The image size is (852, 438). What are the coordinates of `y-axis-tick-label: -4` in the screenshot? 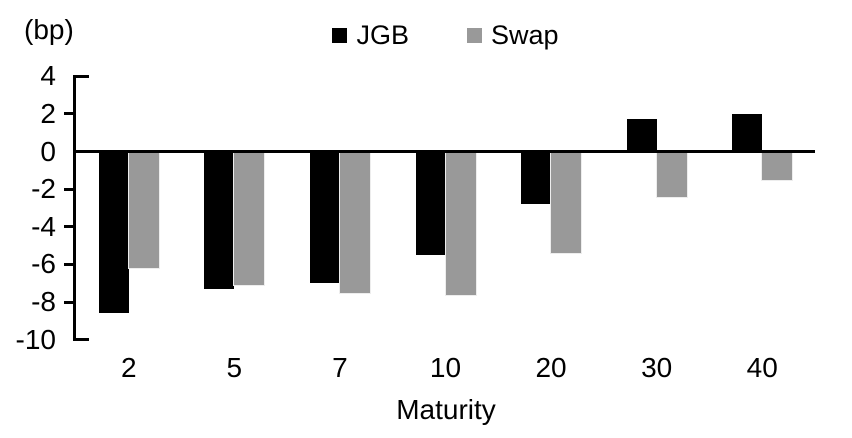 It's located at (43, 226).